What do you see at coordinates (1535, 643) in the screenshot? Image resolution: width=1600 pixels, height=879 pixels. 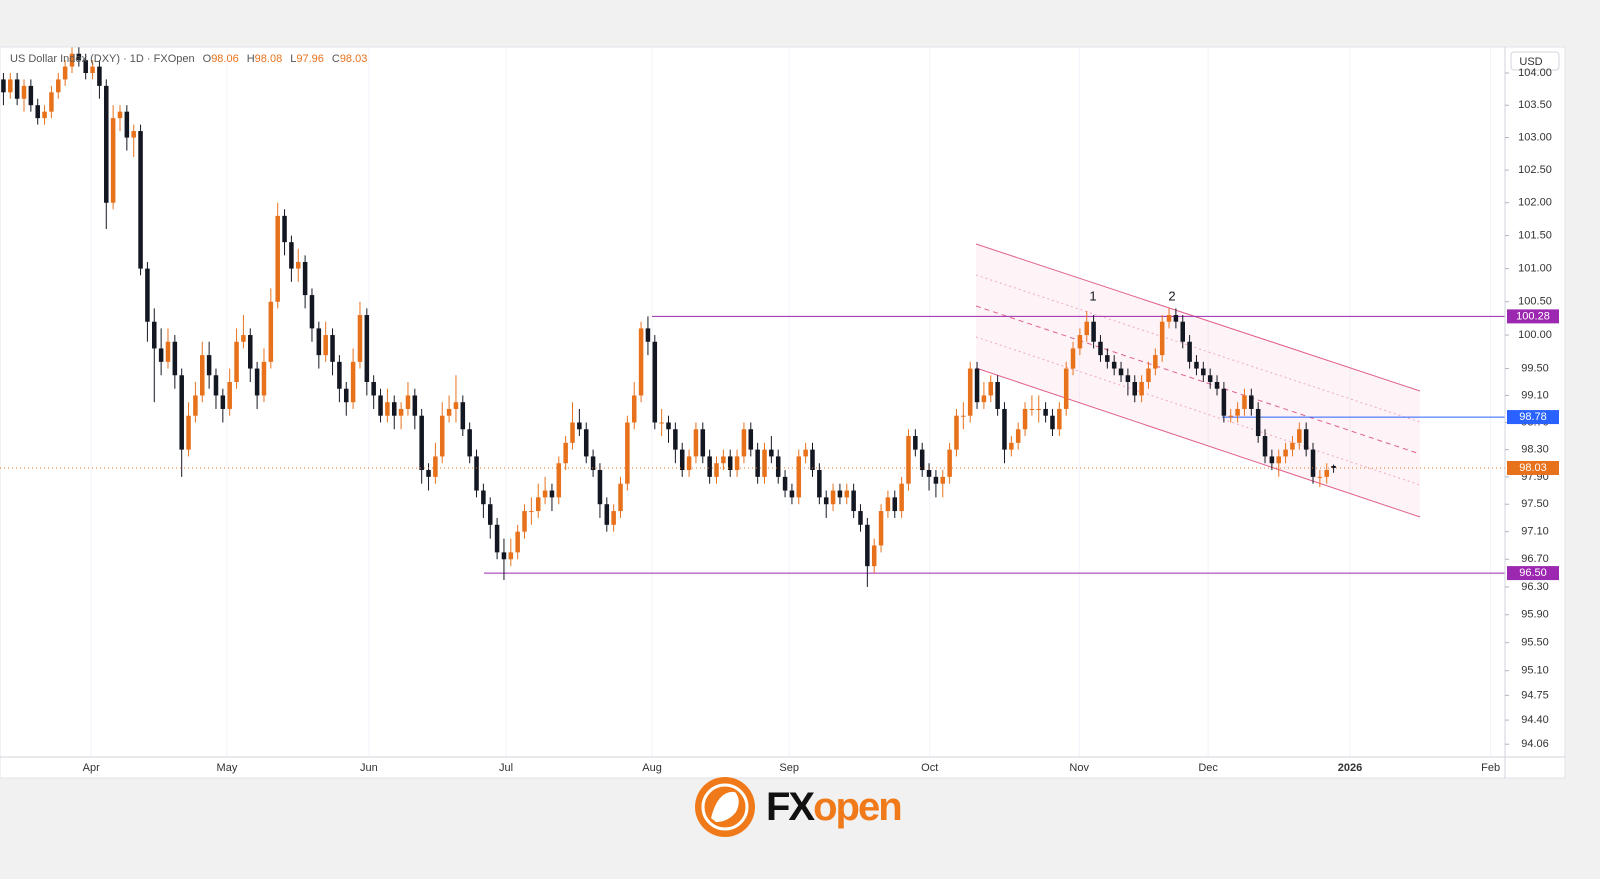 I see `y-tick-label: 95.50` at bounding box center [1535, 643].